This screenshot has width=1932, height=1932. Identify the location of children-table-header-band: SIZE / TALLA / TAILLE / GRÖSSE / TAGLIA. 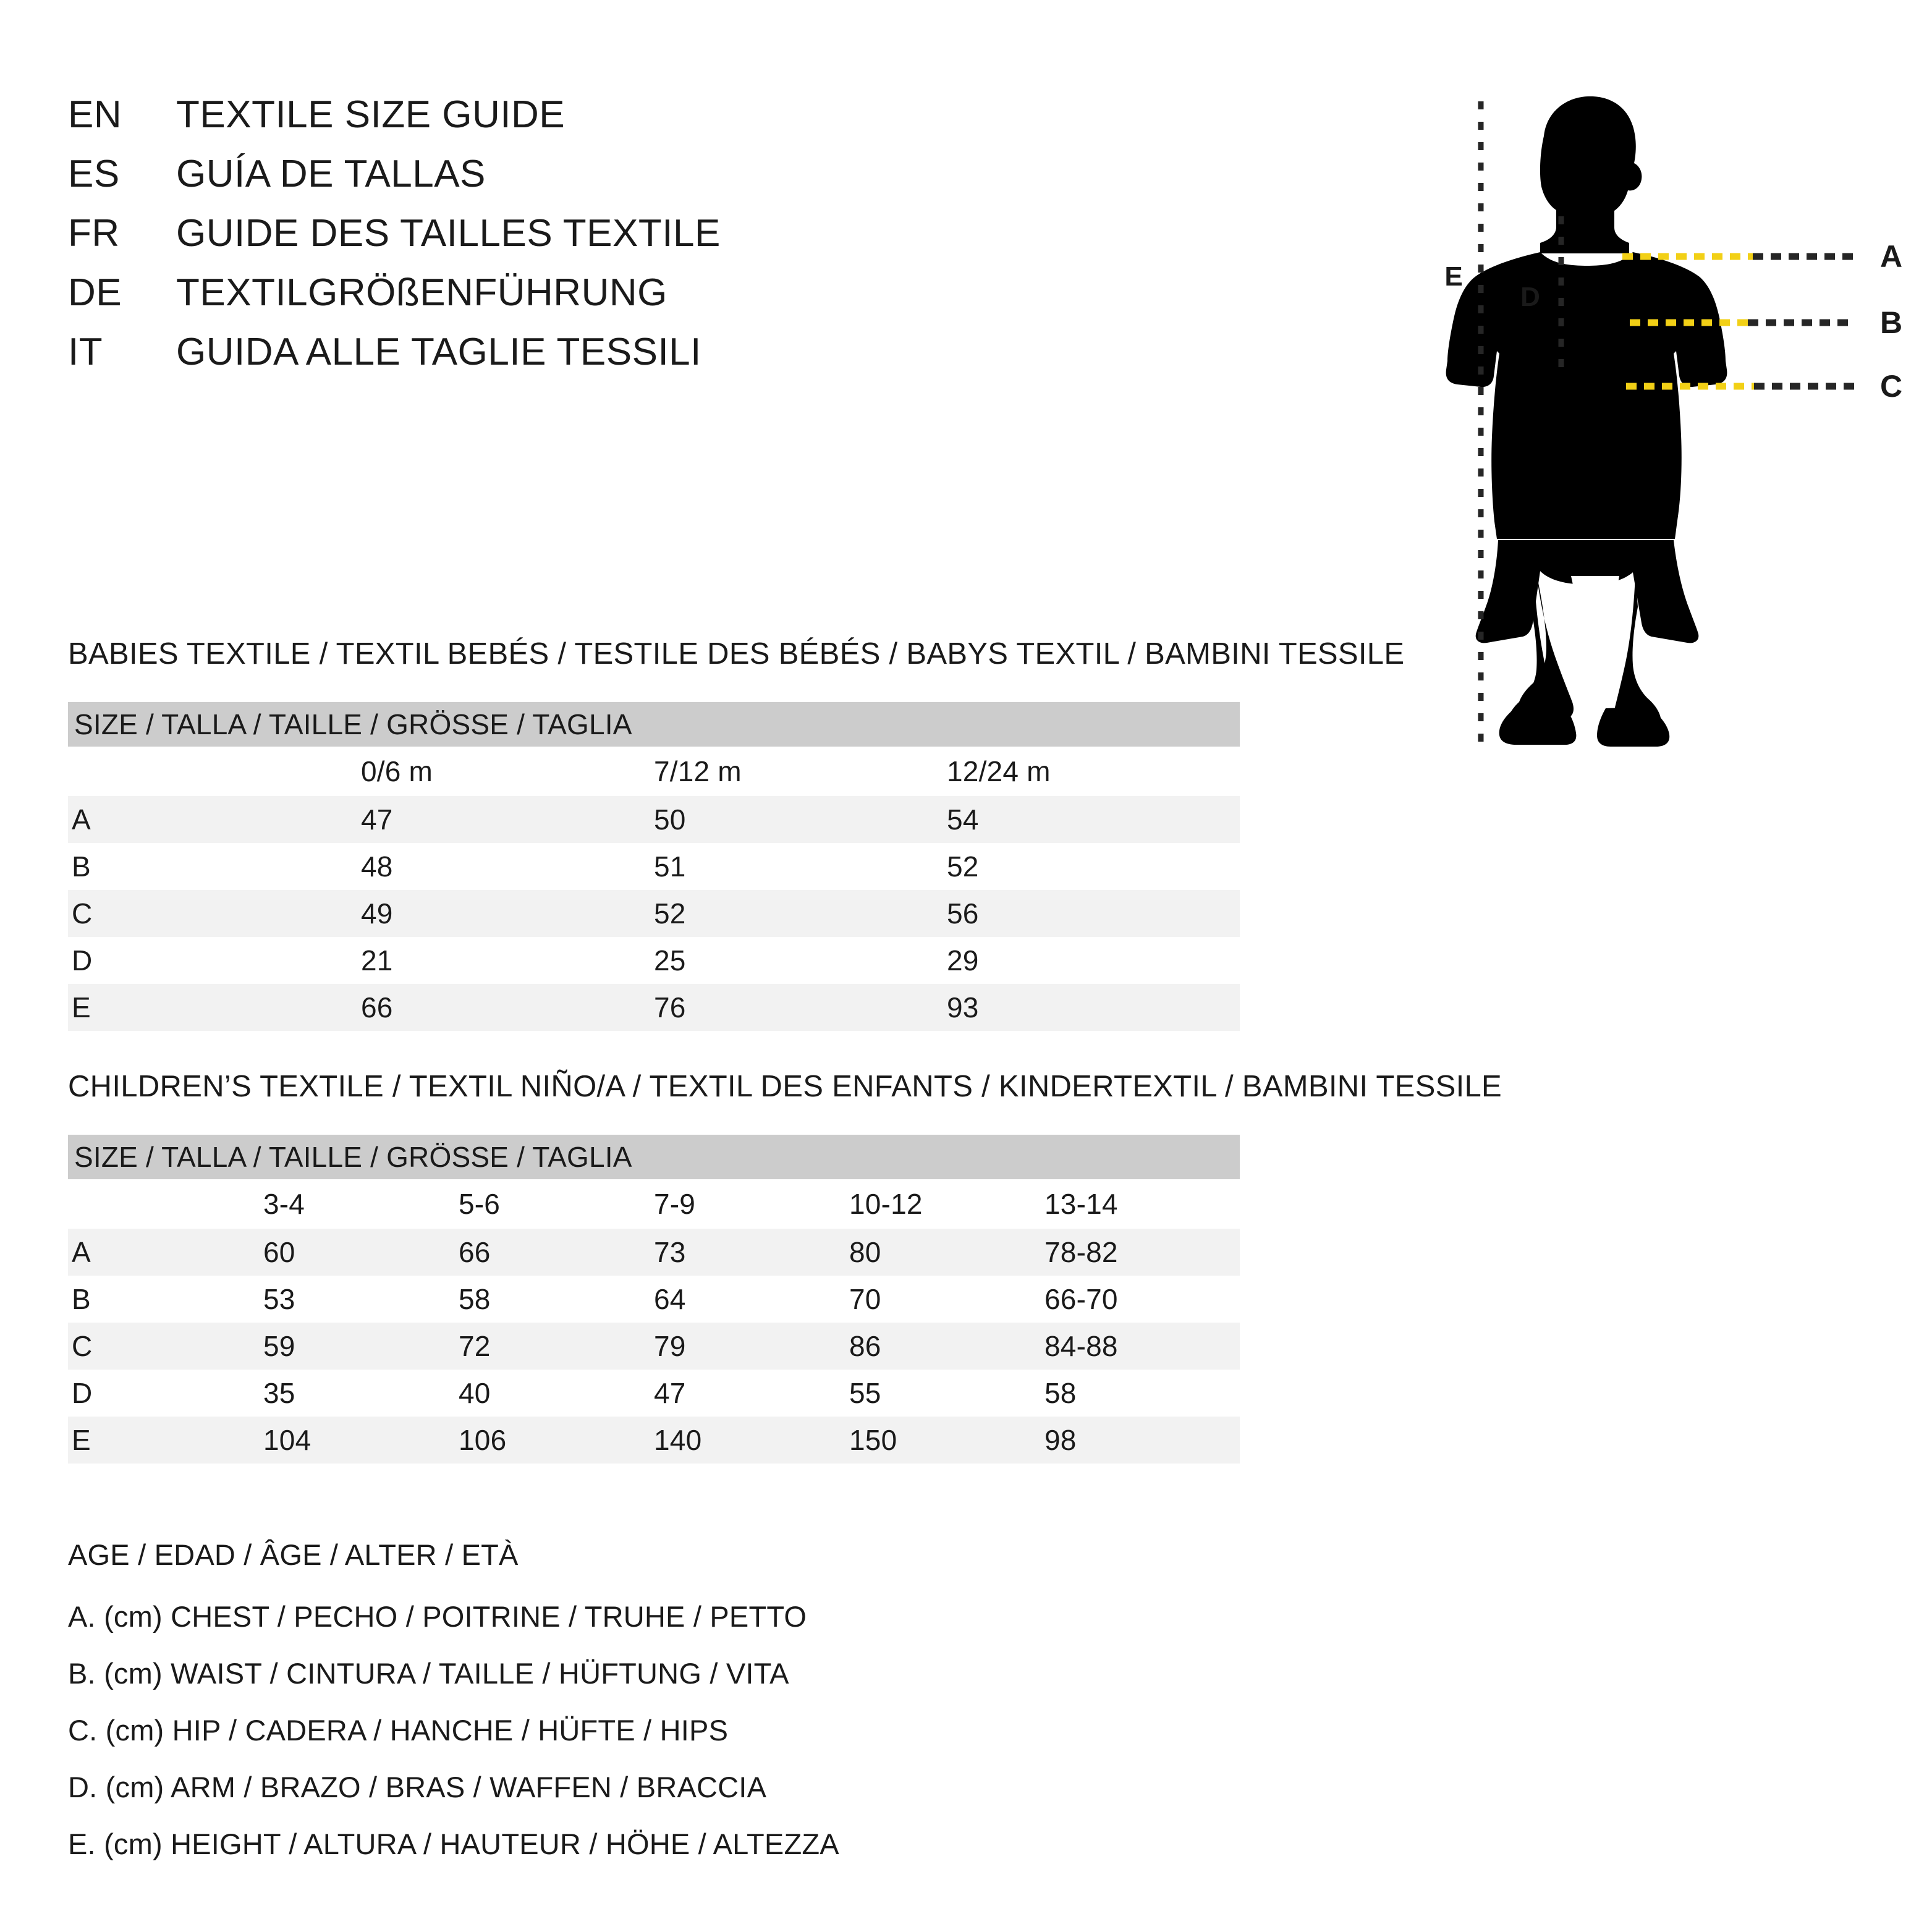
(654, 1157).